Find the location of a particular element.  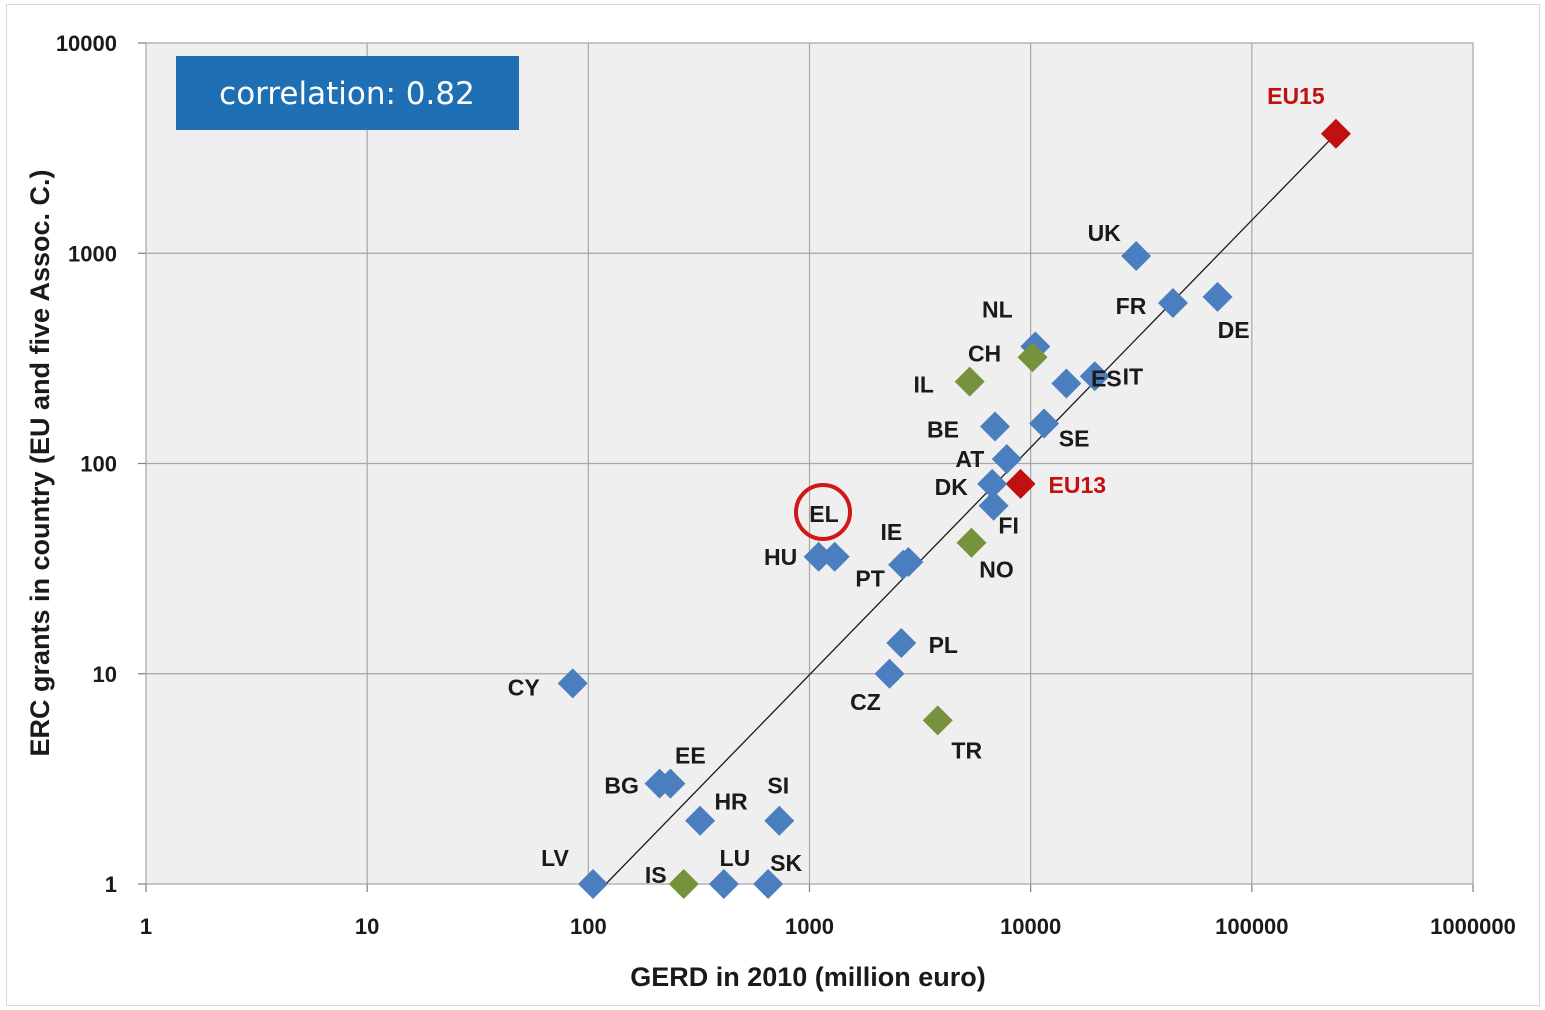

label-it: IT is located at coordinates (1133, 376).